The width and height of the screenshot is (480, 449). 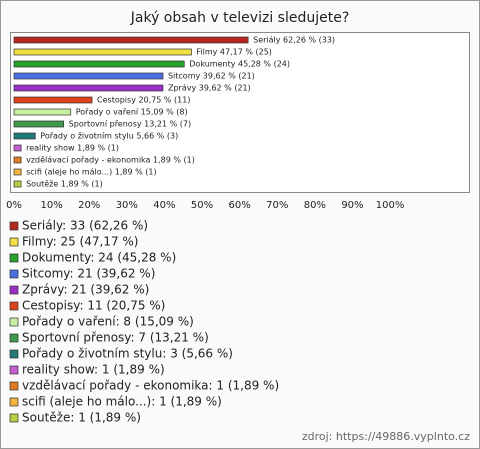 What do you see at coordinates (127, 205) in the screenshot?
I see `x-tick-label: 30%` at bounding box center [127, 205].